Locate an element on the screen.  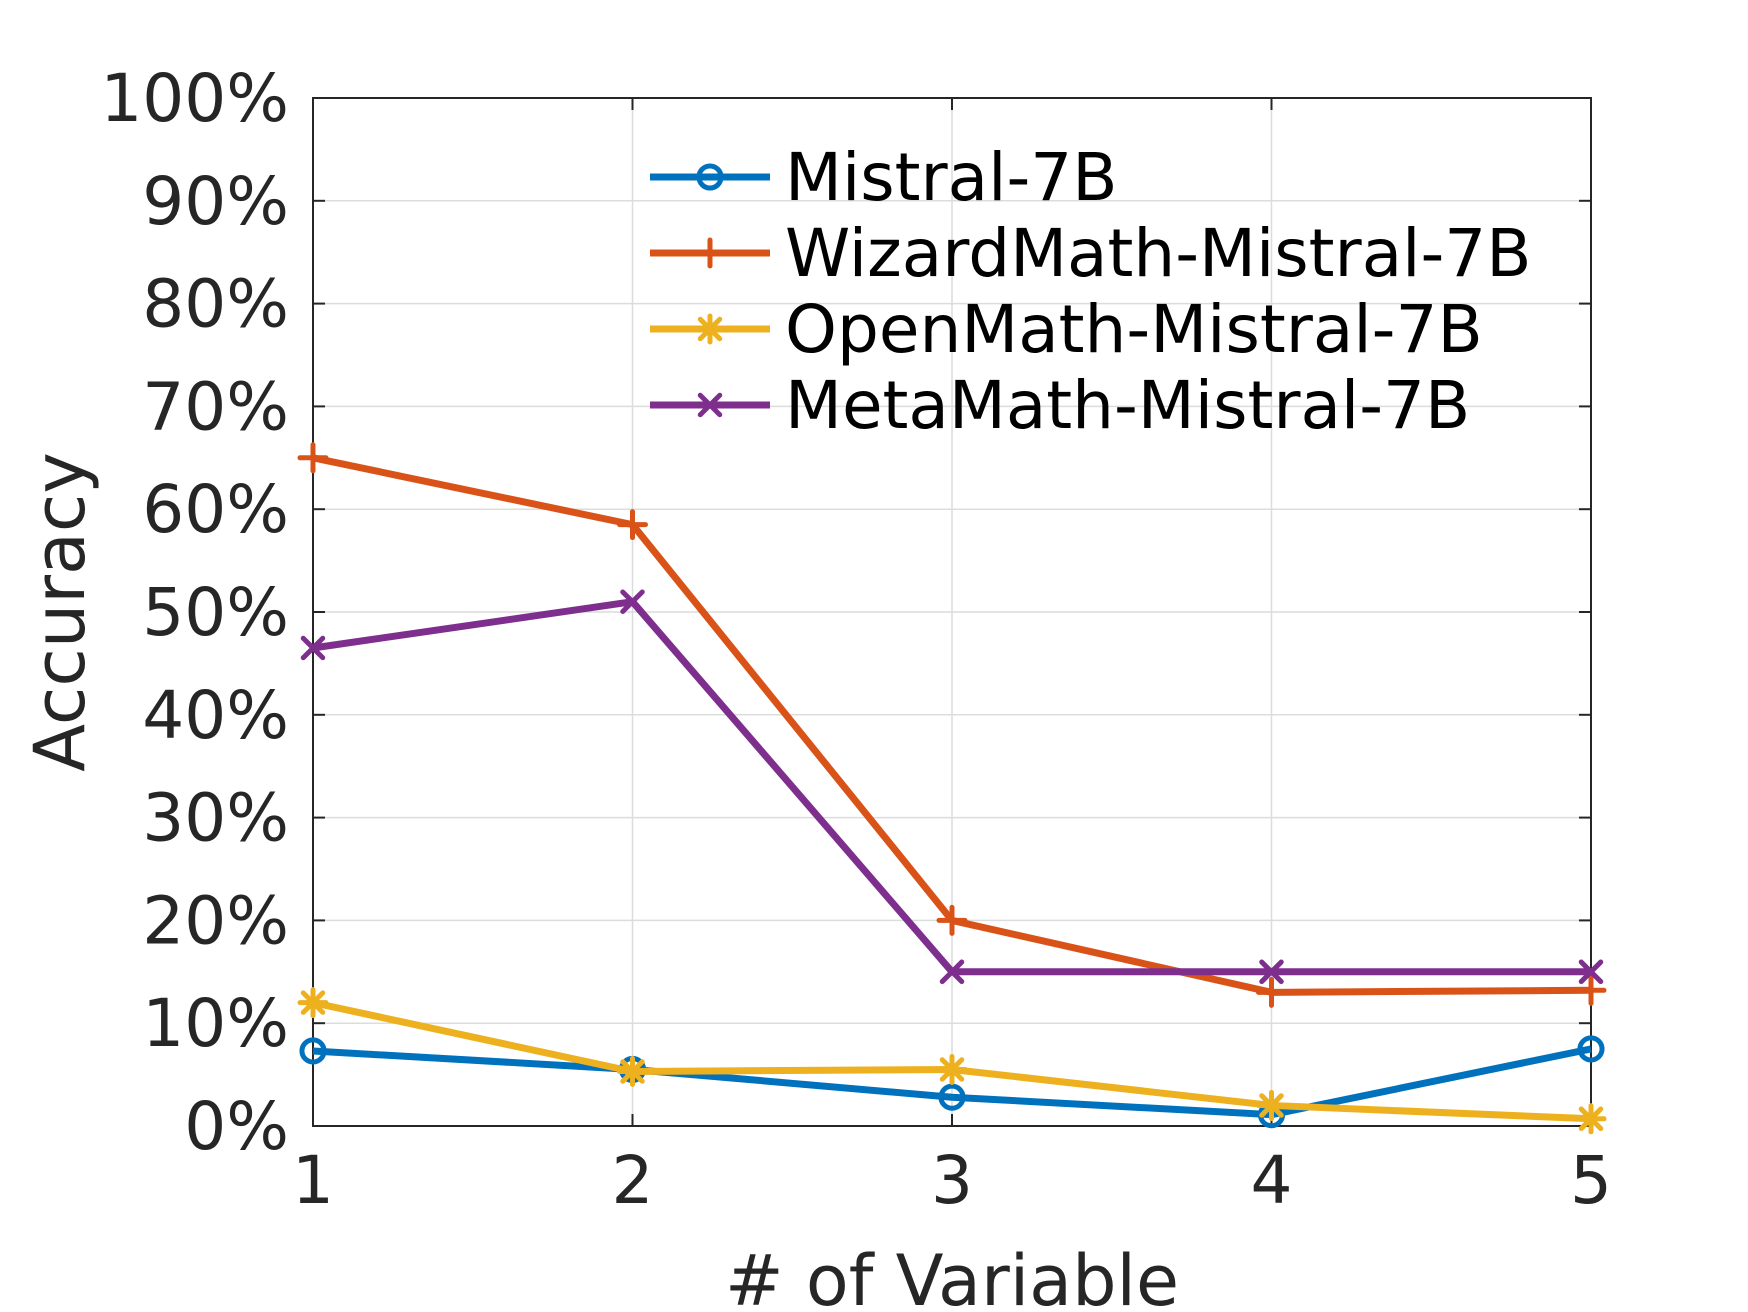
series-line is located at coordinates (952, 1082).